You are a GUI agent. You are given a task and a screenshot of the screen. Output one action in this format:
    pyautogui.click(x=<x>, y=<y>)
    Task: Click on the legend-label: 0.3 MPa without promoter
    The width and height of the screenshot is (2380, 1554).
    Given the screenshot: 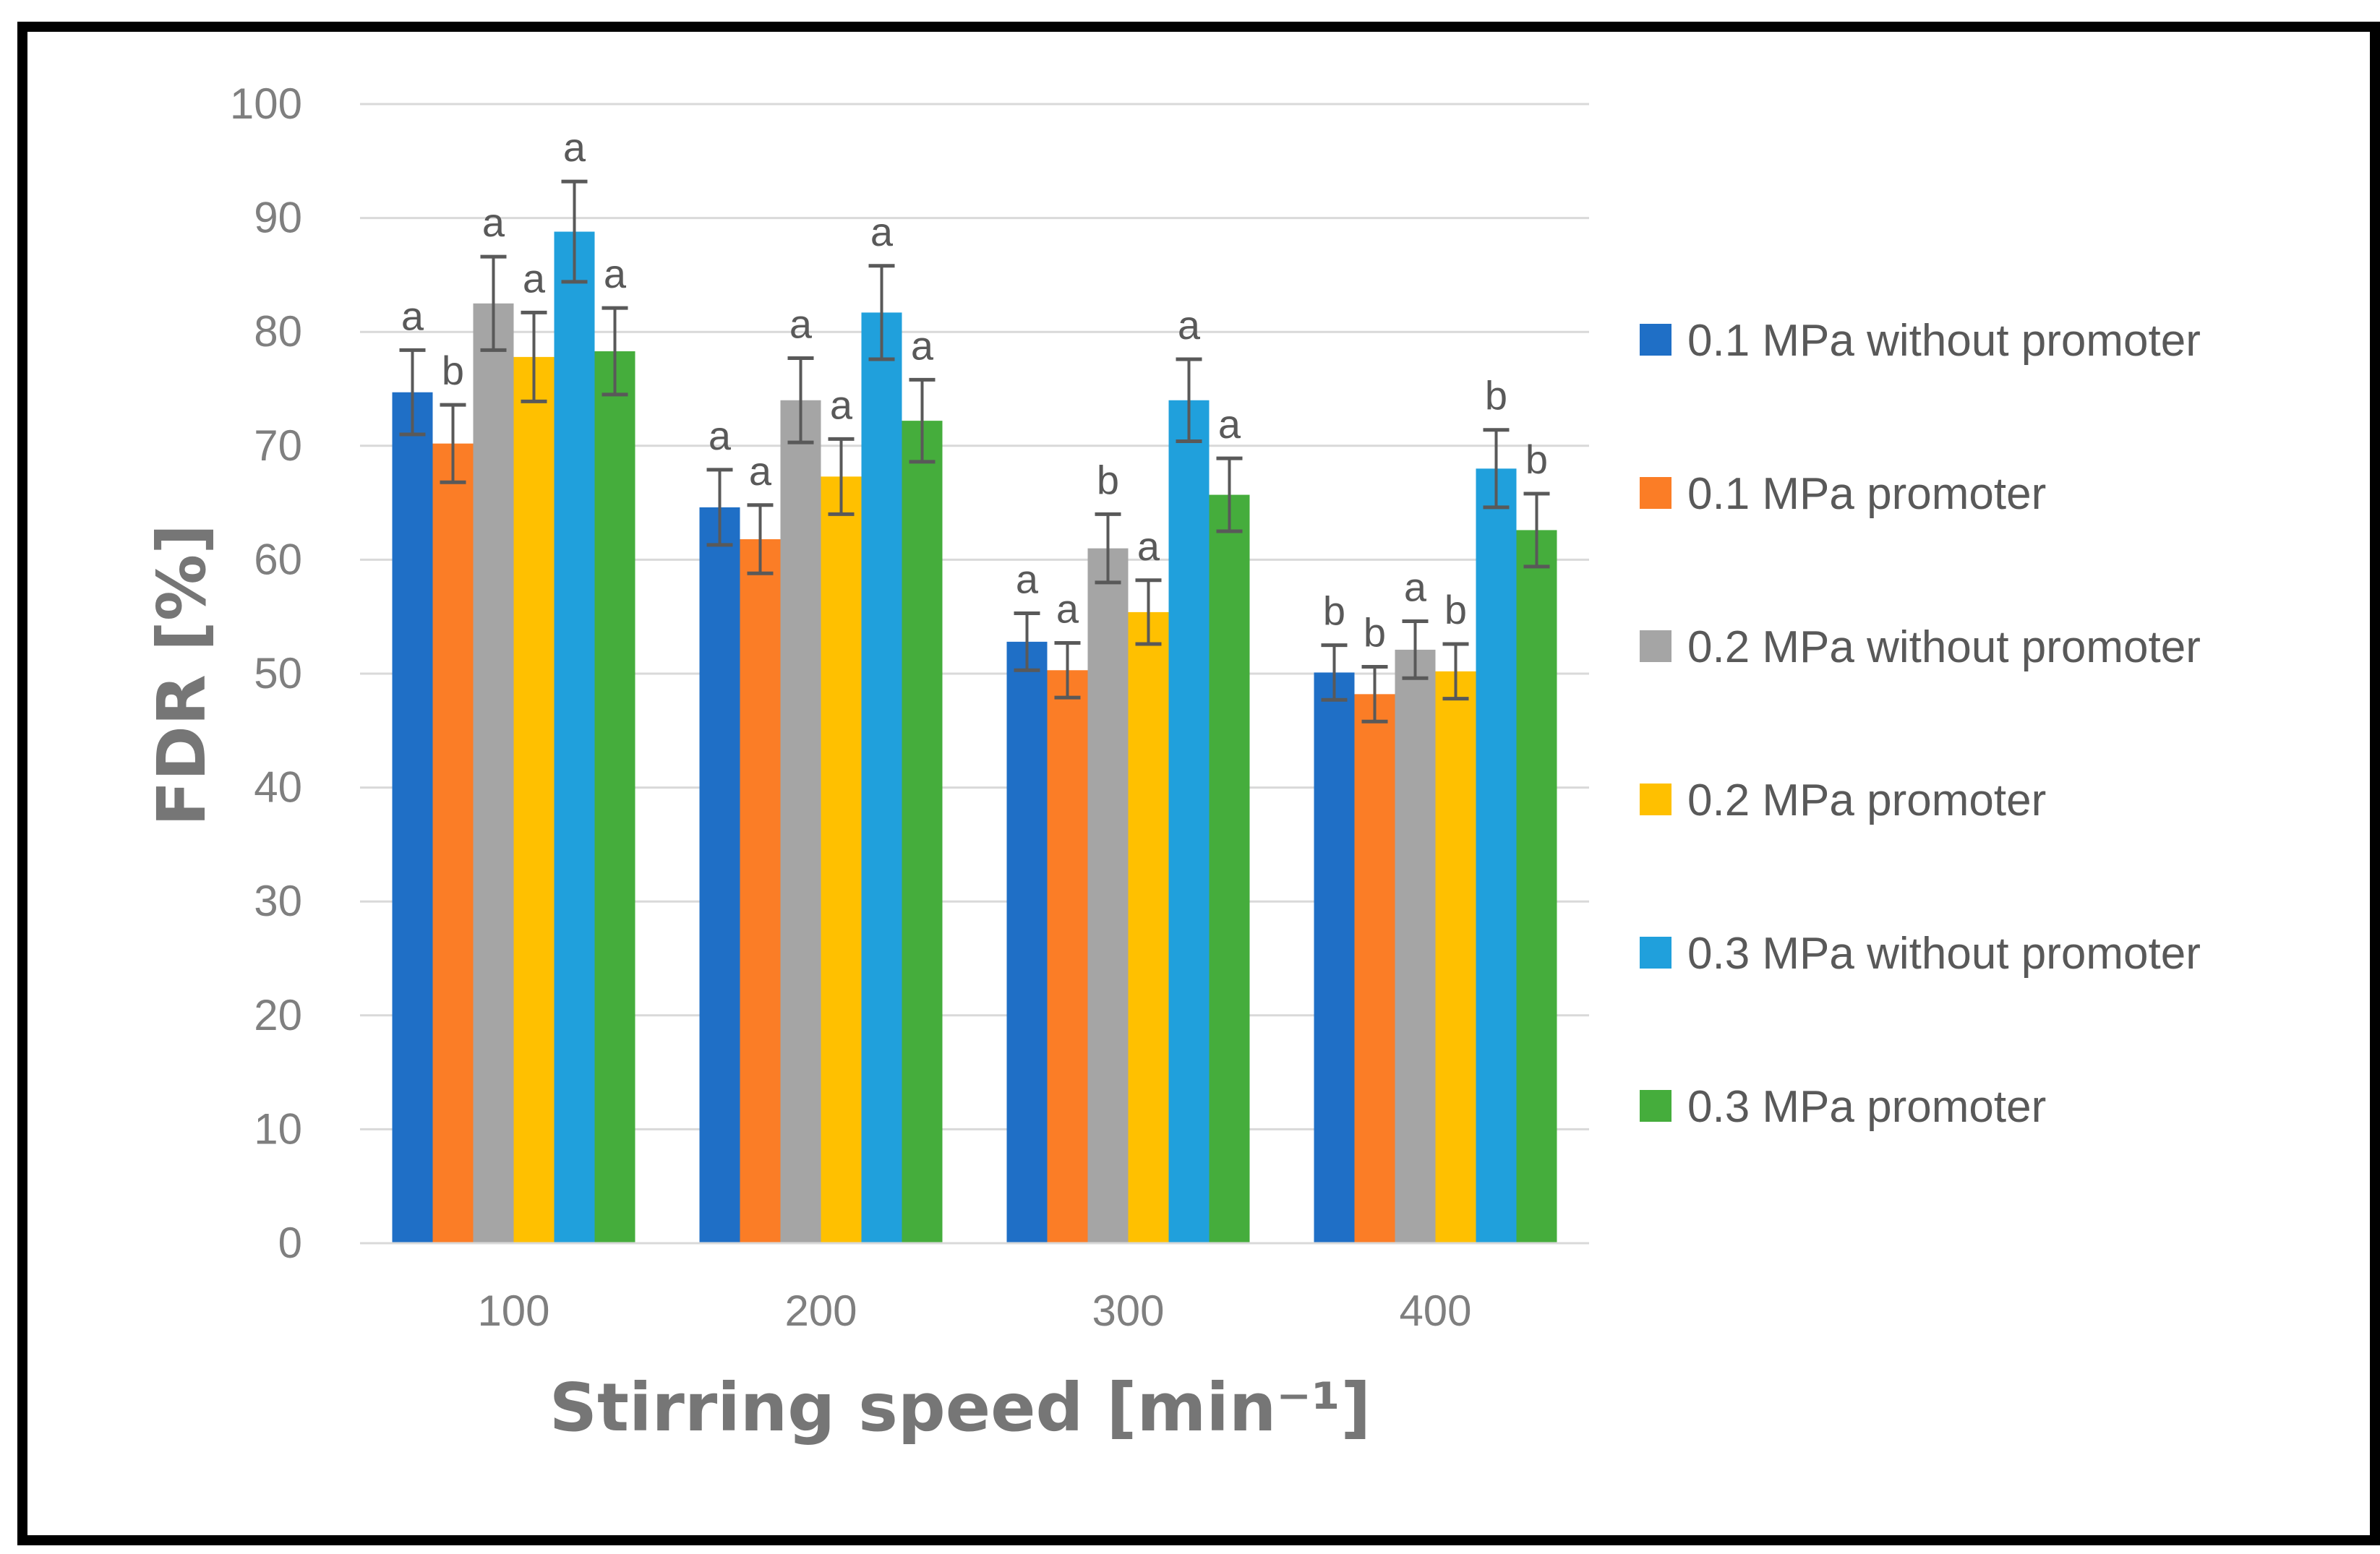 What is the action you would take?
    pyautogui.click(x=1944, y=954)
    